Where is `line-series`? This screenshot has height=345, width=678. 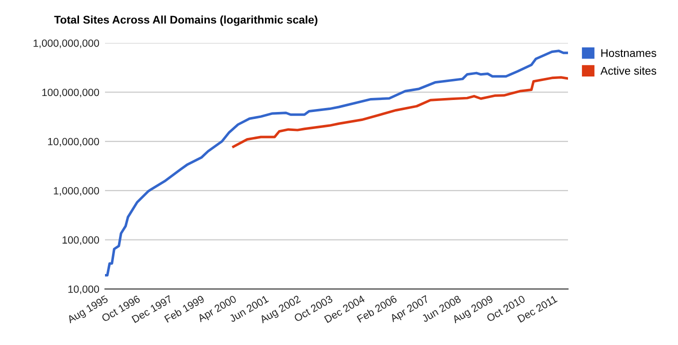 line-series is located at coordinates (400, 112).